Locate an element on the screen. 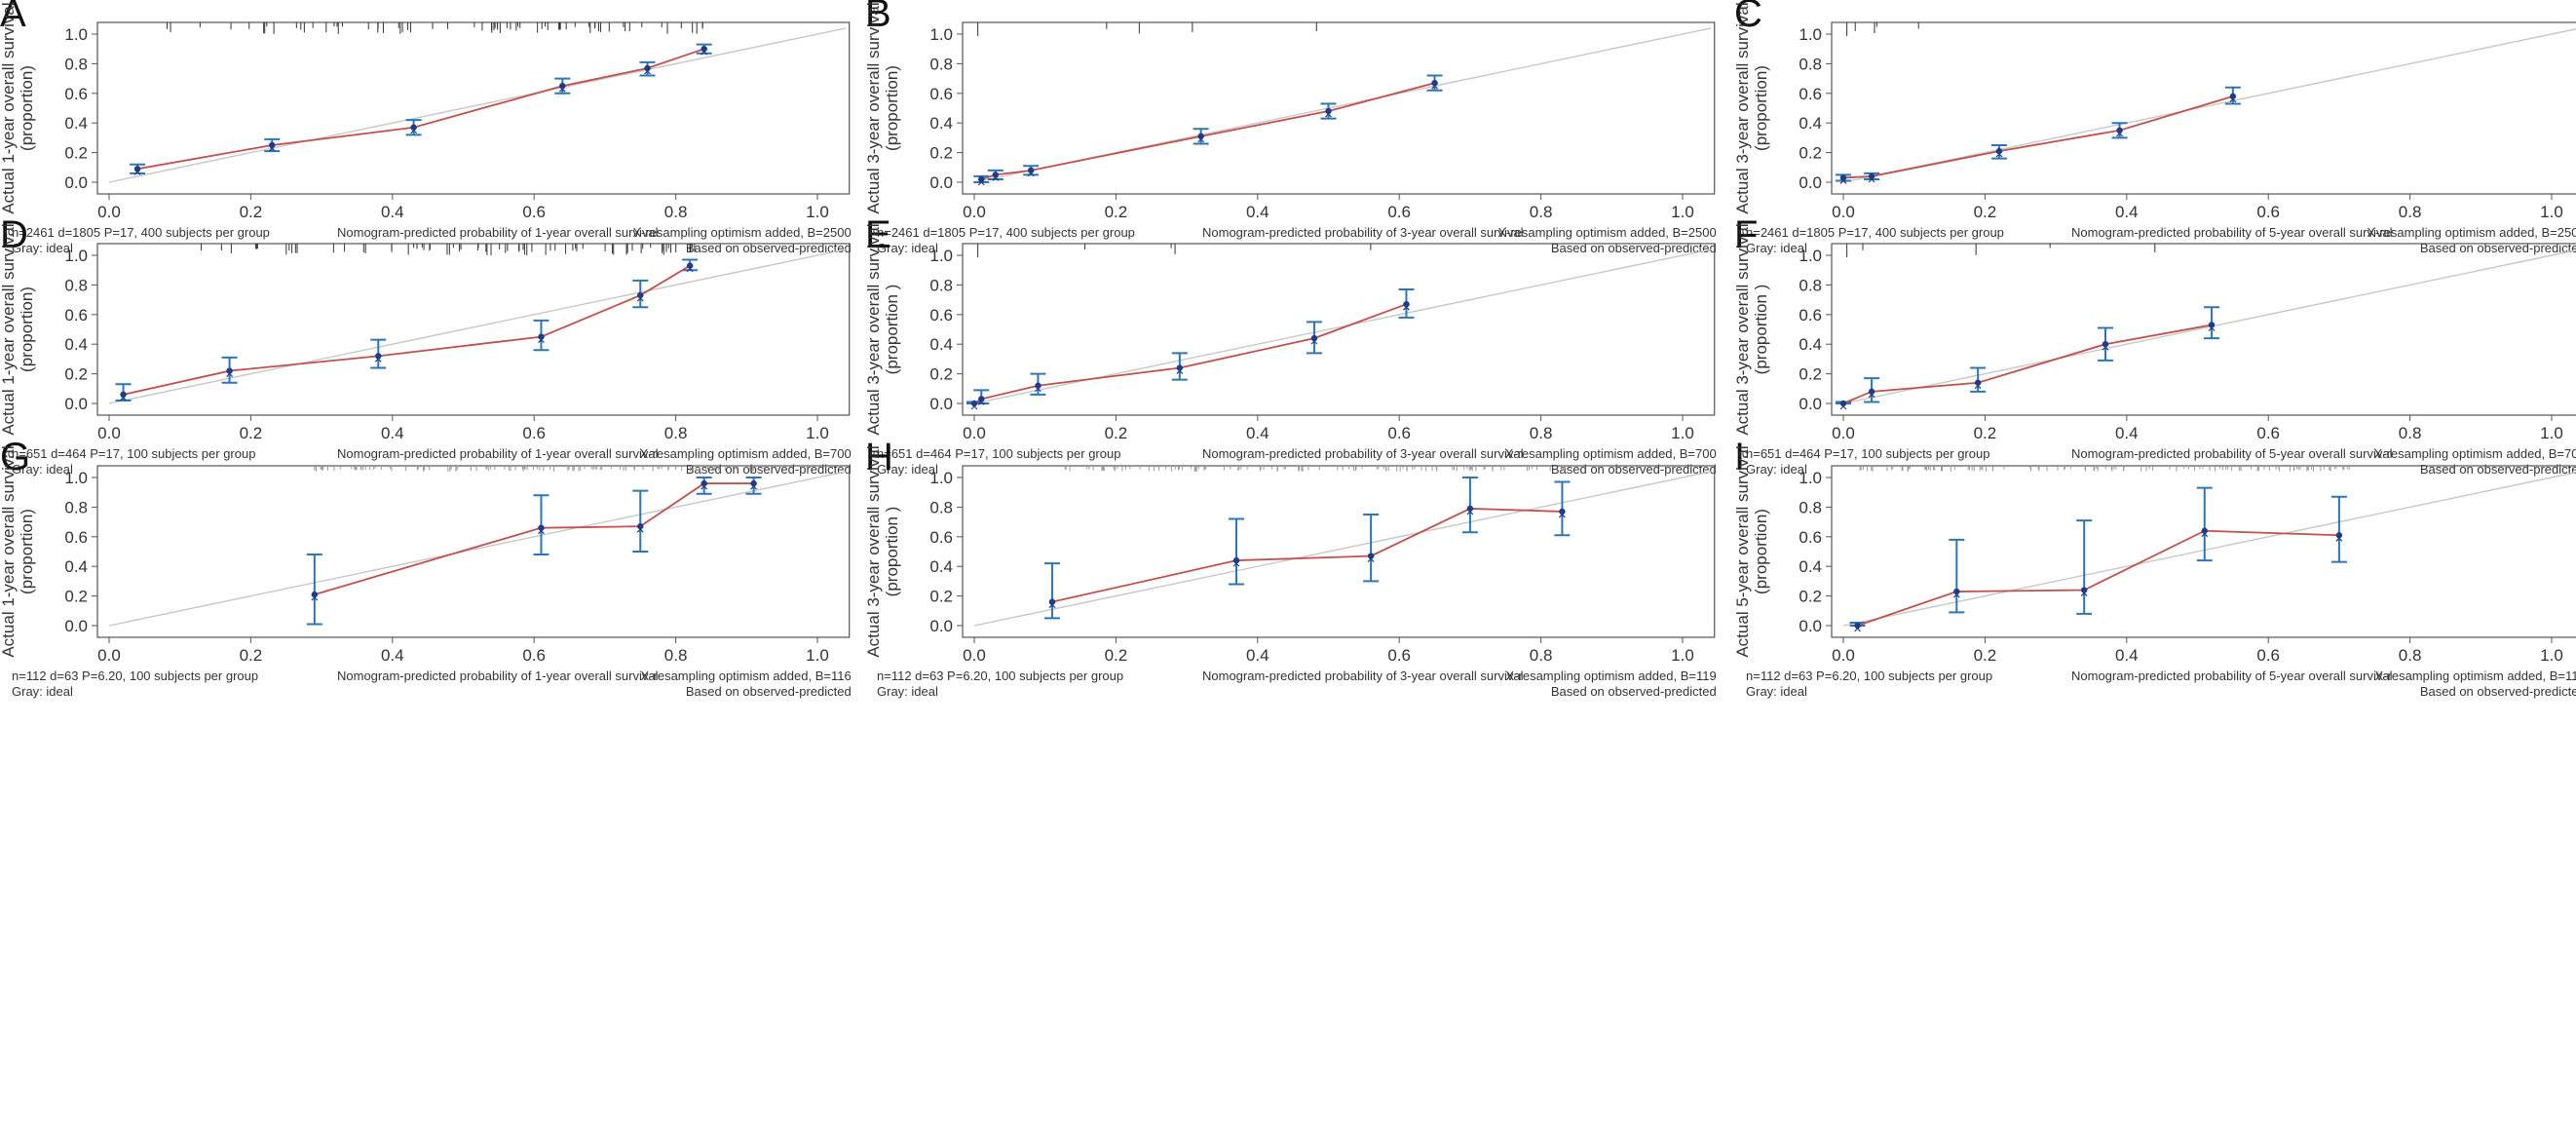  panel-label: C is located at coordinates (1748, 17).